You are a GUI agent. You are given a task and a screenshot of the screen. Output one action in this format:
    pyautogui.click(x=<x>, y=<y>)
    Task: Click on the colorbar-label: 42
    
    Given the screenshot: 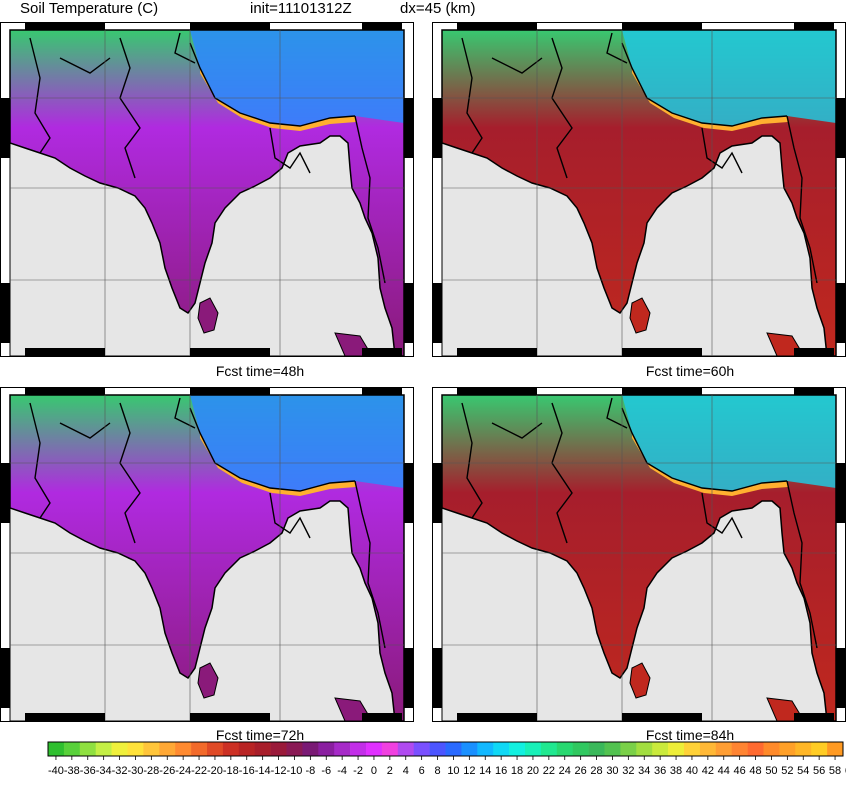 What is the action you would take?
    pyautogui.click(x=708, y=771)
    